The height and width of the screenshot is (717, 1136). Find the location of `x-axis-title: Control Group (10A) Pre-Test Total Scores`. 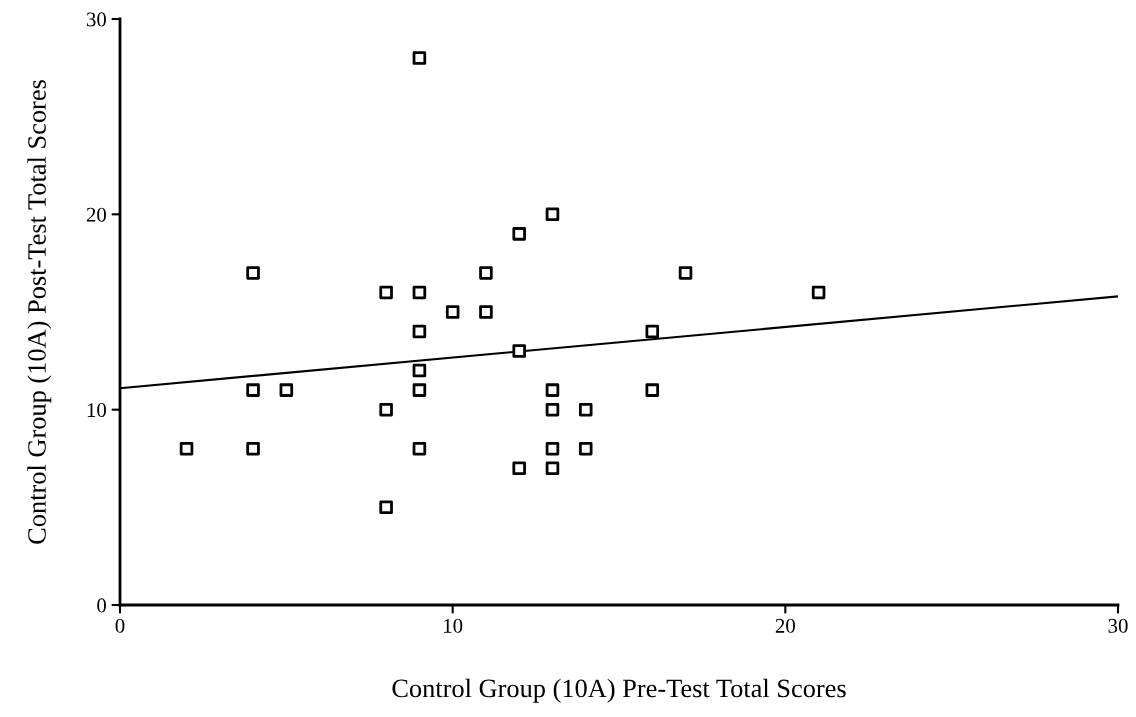

x-axis-title: Control Group (10A) Pre-Test Total Scores is located at coordinates (619, 690).